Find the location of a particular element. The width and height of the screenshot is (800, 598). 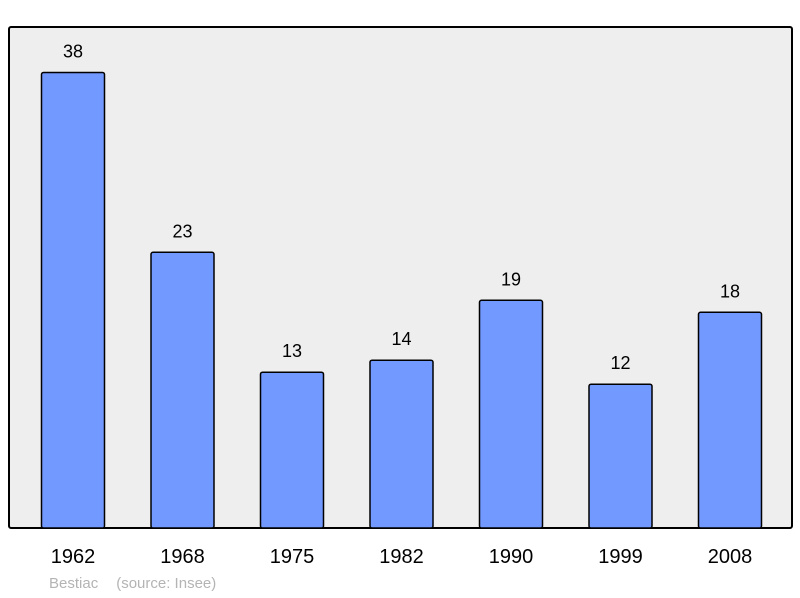

x-tick-label-1968: 1968 is located at coordinates (182, 557).